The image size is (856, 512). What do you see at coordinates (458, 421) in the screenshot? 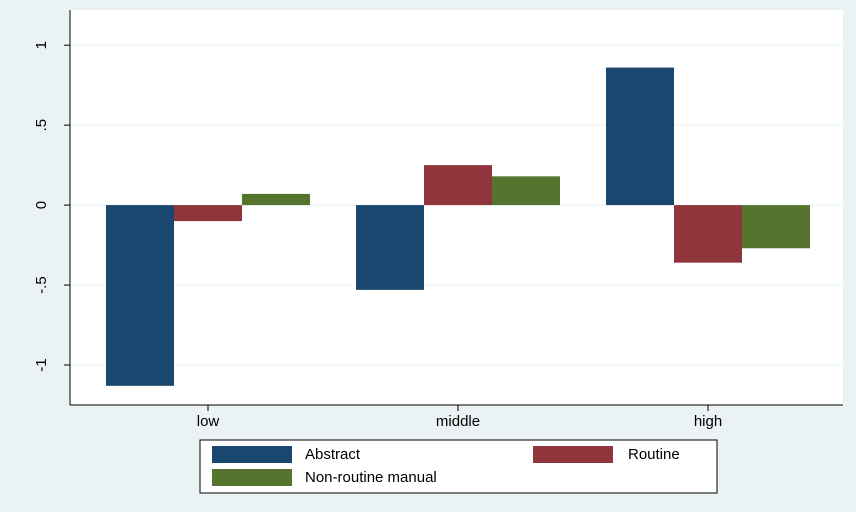
I see `x-tick-label: middle` at bounding box center [458, 421].